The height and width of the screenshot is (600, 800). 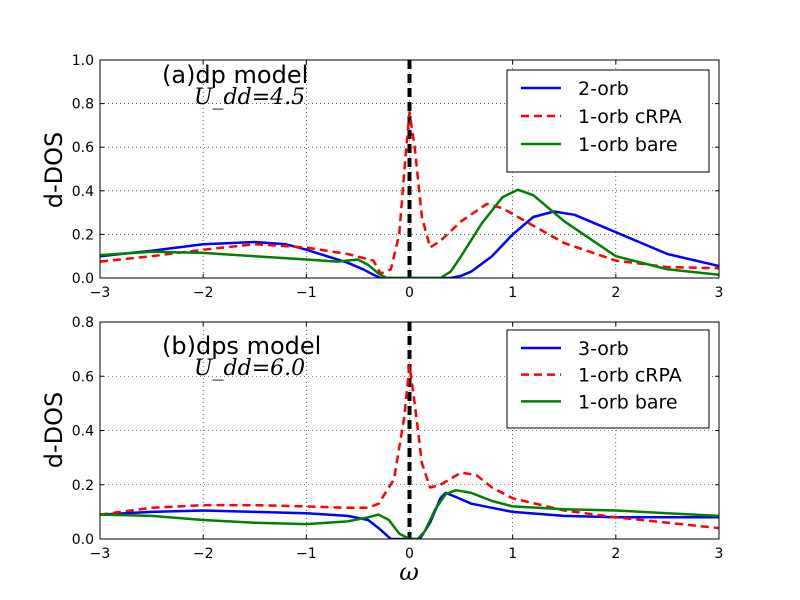 I want to click on panel-a-series-2-orb, so click(x=409, y=244).